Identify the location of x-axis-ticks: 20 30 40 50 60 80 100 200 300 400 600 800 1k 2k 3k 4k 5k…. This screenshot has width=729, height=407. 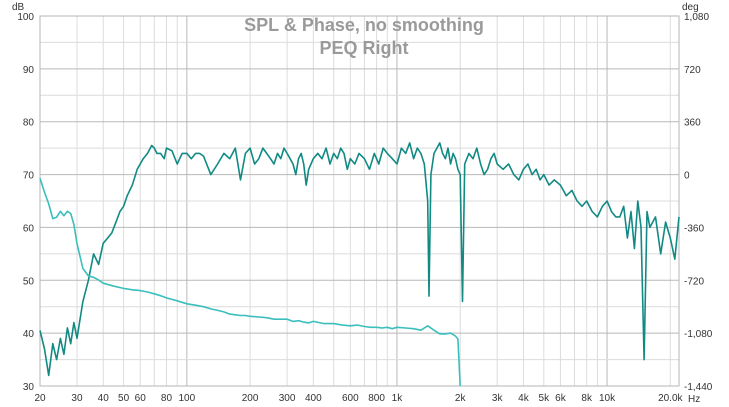
(358, 398).